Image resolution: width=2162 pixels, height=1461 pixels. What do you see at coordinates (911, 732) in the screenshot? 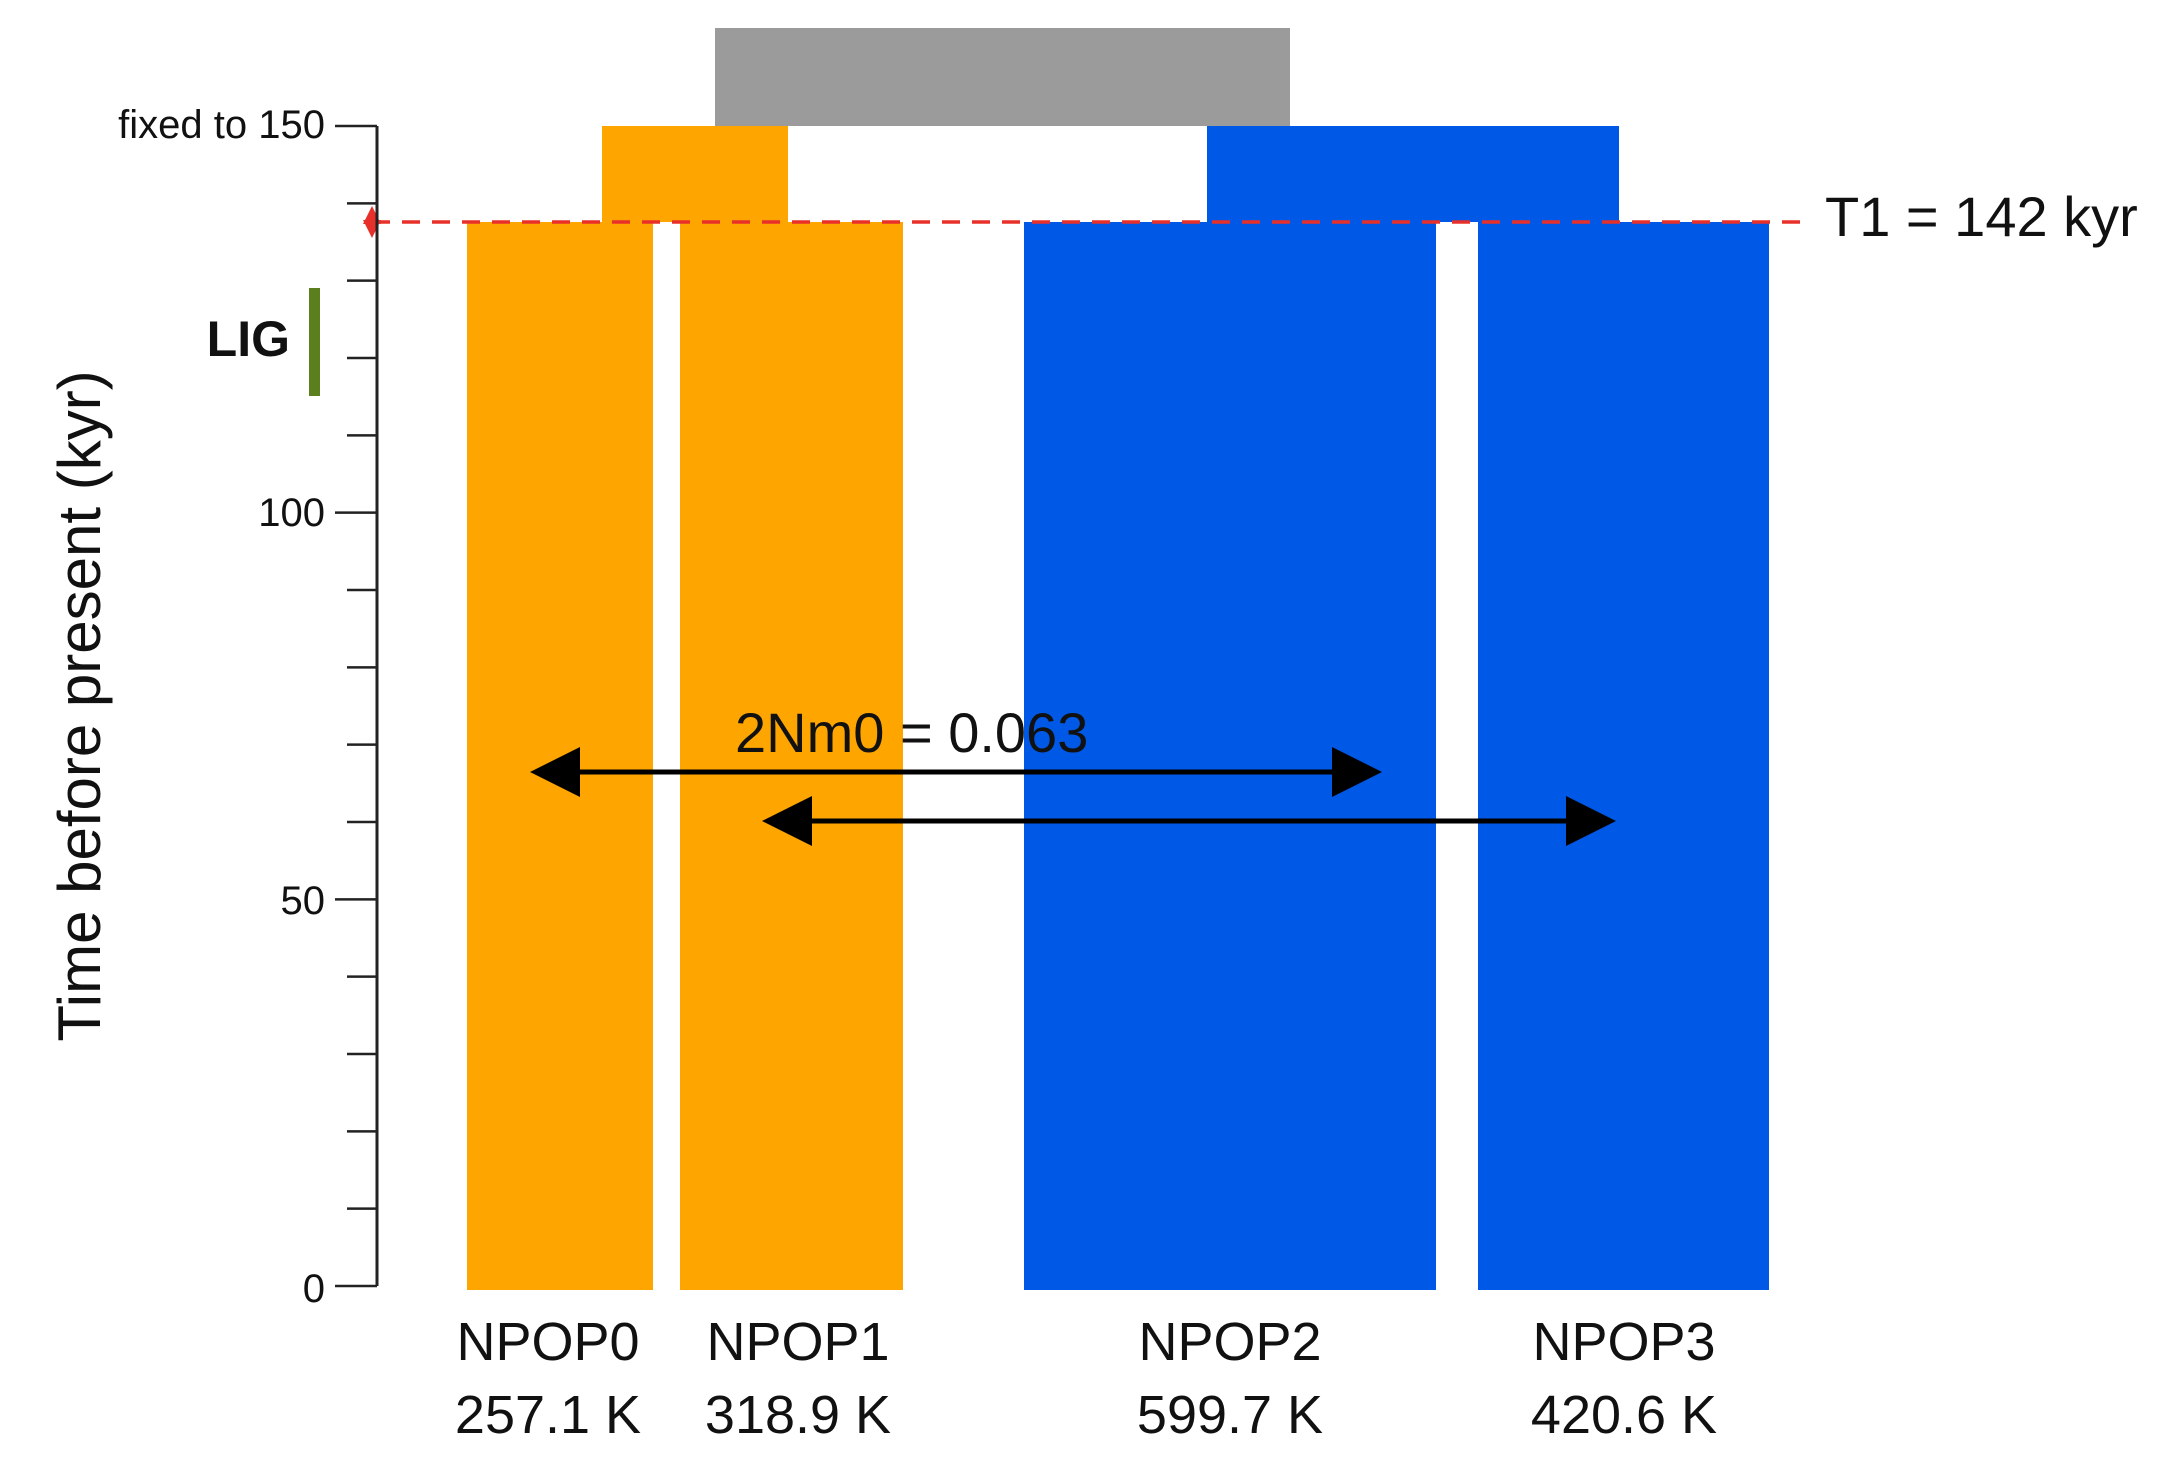
I see `migration-rate-label: 2Nm0 = 0.063` at bounding box center [911, 732].